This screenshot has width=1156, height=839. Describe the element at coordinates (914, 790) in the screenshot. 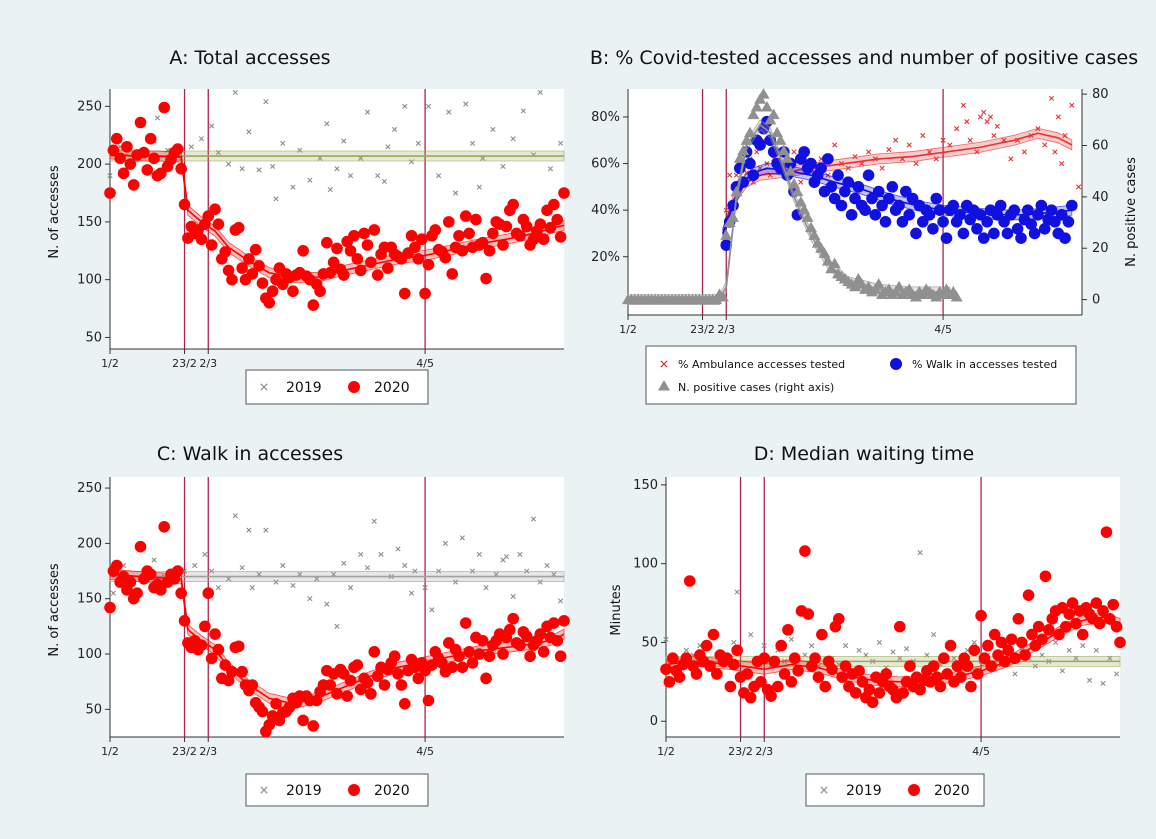

I see `panel-D-legend-marker-2020` at that location.